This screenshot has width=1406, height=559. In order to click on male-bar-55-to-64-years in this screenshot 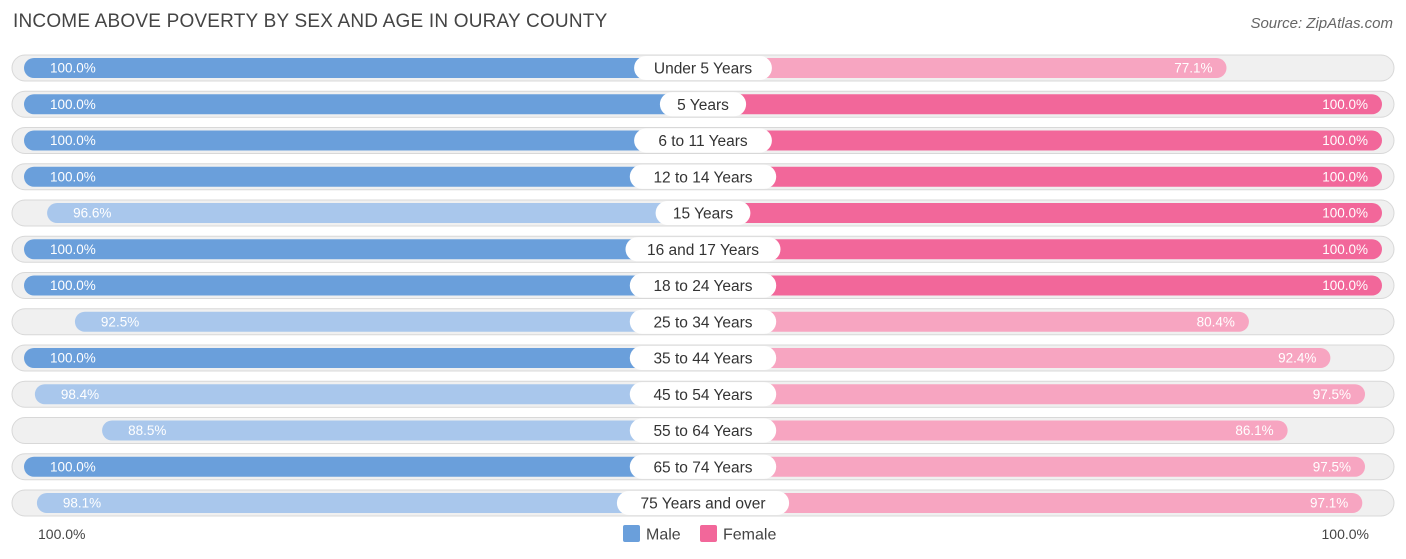, I will do `click(402, 430)`.